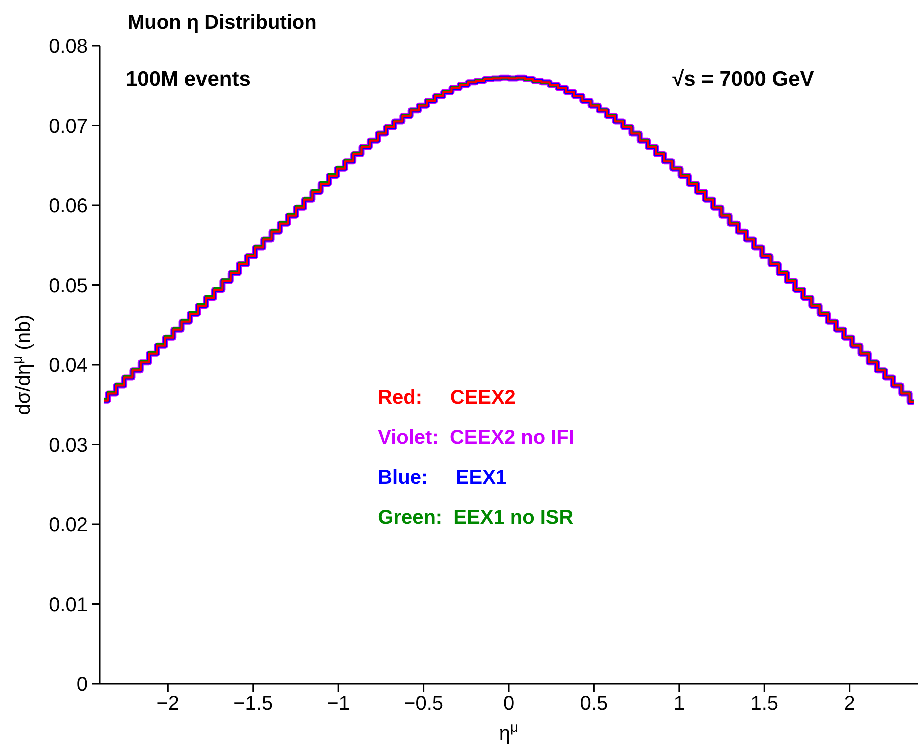 The image size is (924, 756). Describe the element at coordinates (447, 398) in the screenshot. I see `text: Red: CEEX2` at that location.